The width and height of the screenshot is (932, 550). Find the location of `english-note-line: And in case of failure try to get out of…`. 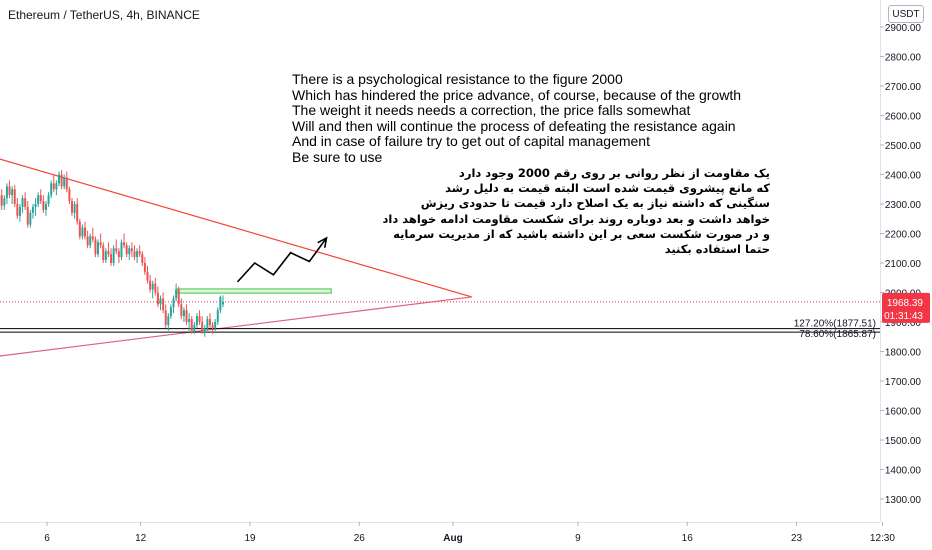

english-note-line: And in case of failure try to get out of… is located at coordinates (471, 141).